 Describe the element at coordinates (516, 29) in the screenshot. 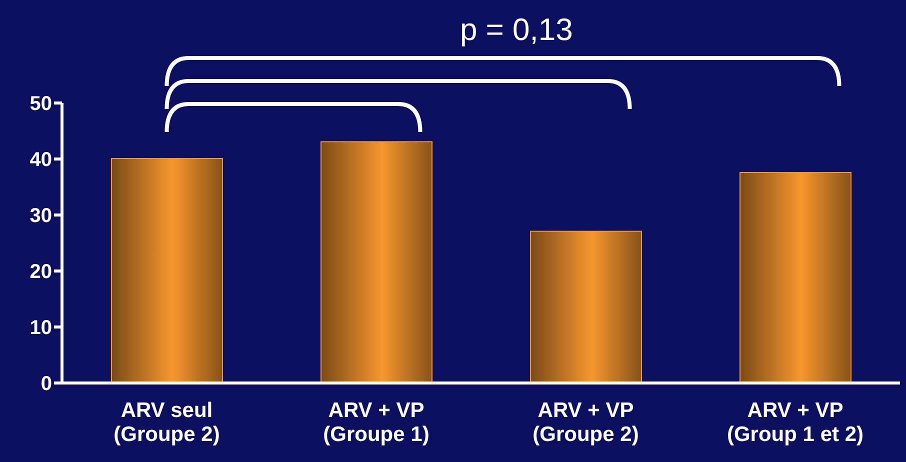

I see `text: p = 0,13` at that location.